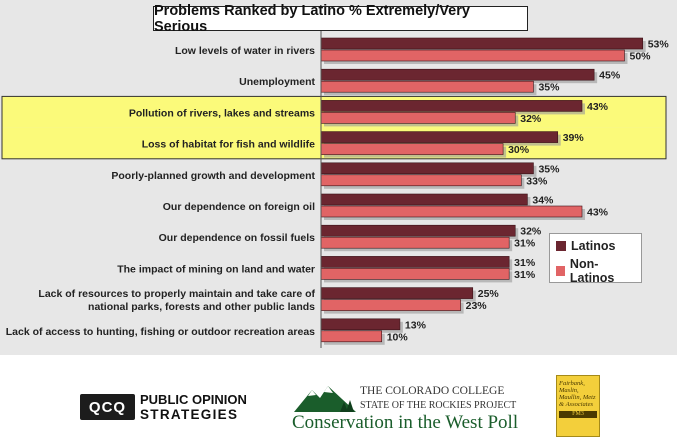 This screenshot has height=442, width=677. Describe the element at coordinates (412, 149) in the screenshot. I see `bar-non-latinos-loss-of-habitat-for-fish-and-wildlife` at that location.